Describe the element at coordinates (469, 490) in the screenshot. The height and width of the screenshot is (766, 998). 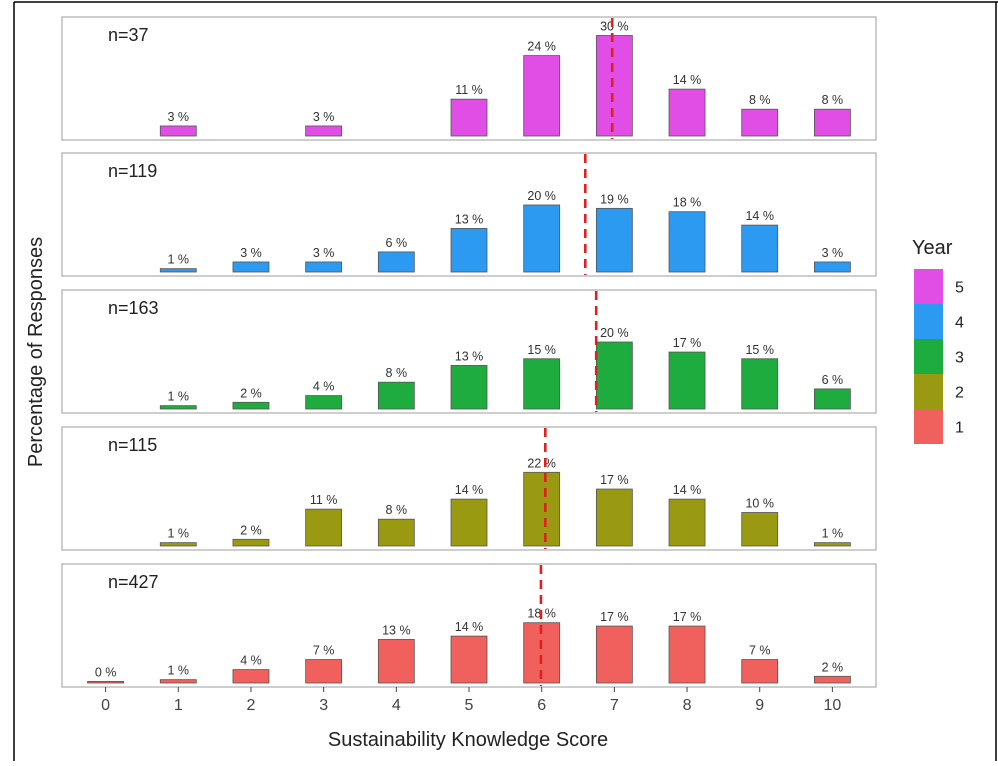
I see `bar-value-label: 14 %` at that location.